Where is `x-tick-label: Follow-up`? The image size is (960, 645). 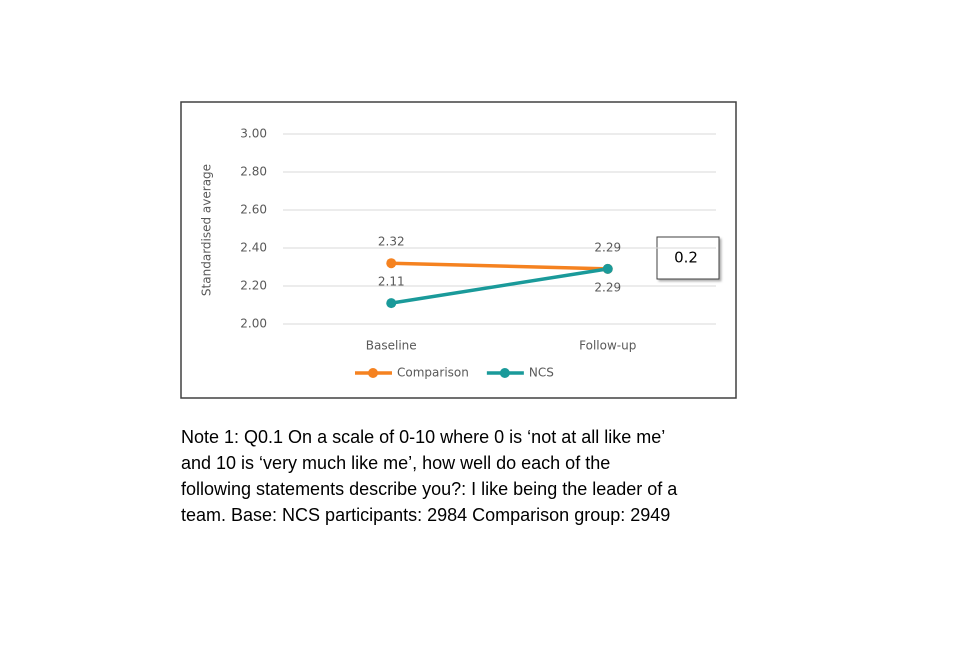 x-tick-label: Follow-up is located at coordinates (607, 346).